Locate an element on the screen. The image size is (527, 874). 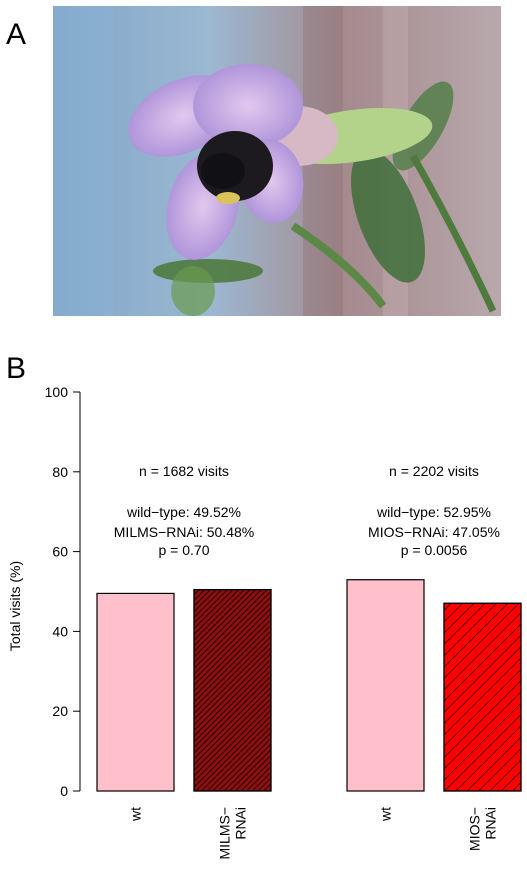
x-tick-labels: wt MILMS− RNAi wt MIOS− RNAi is located at coordinates (313, 833).